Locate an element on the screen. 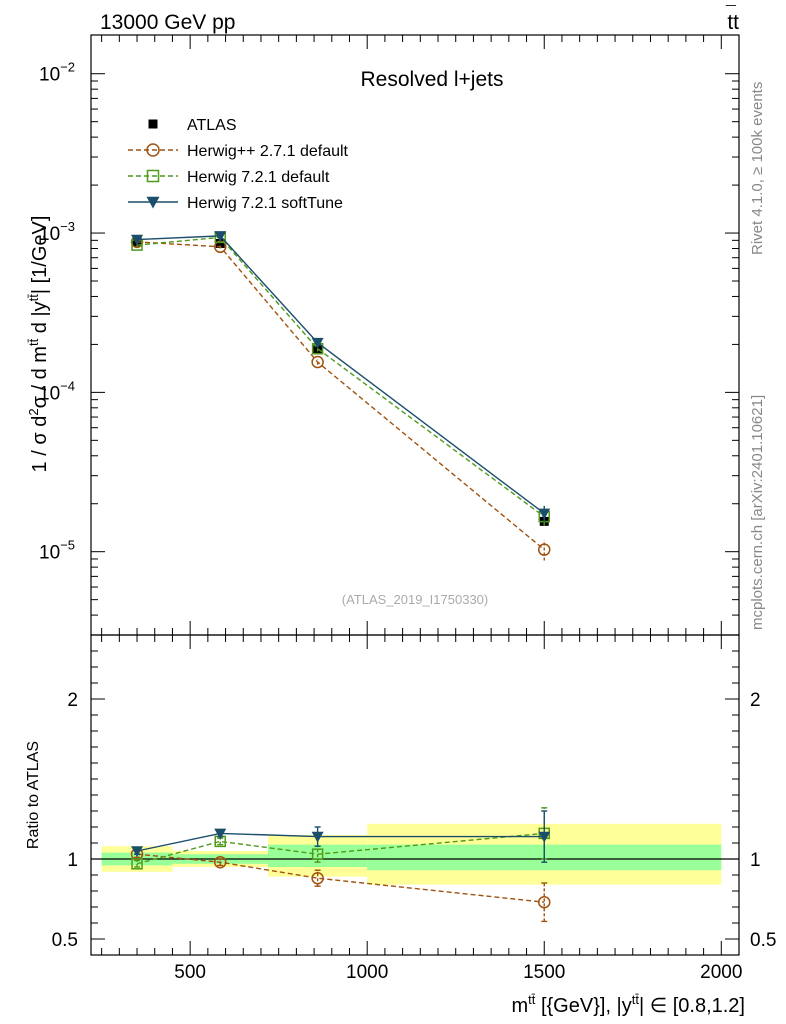  y-tick-label: 10⁻² is located at coordinates (57, 73).